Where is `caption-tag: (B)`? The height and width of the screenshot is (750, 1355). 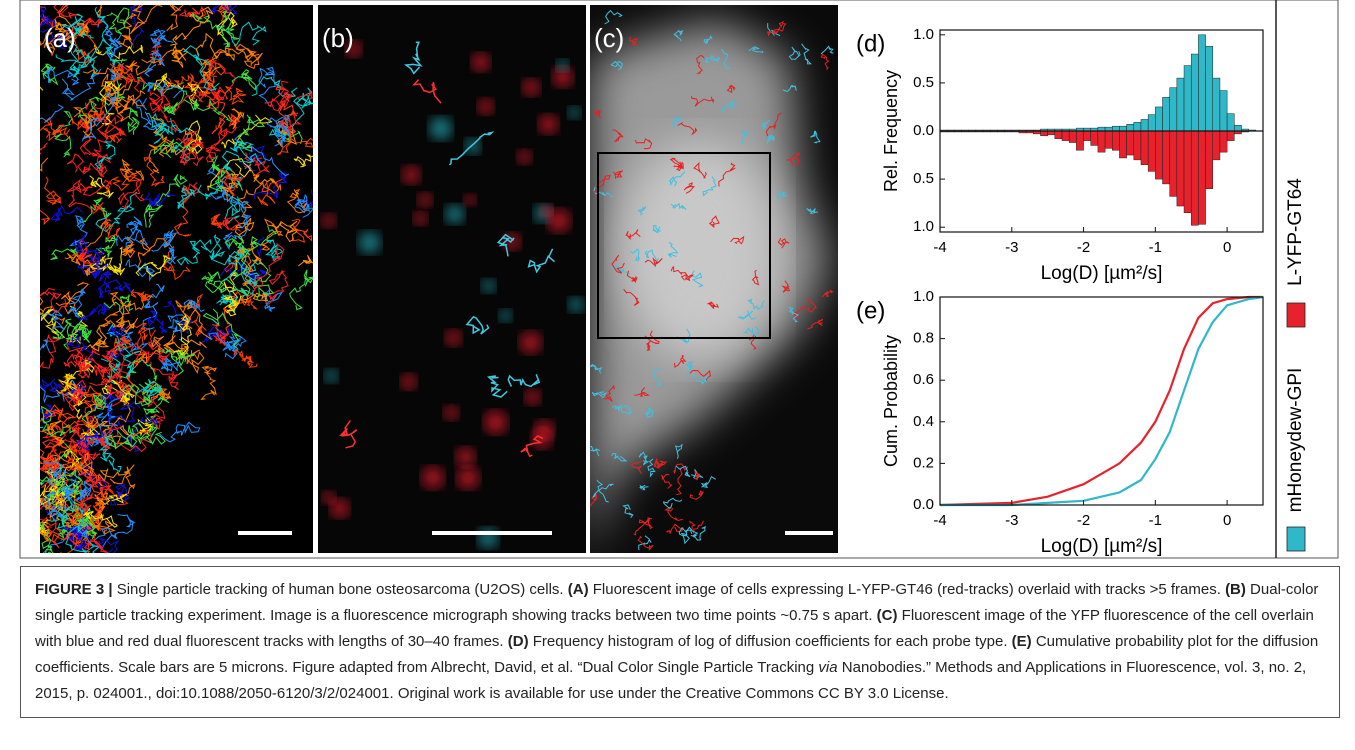 caption-tag: (B) is located at coordinates (1235, 589).